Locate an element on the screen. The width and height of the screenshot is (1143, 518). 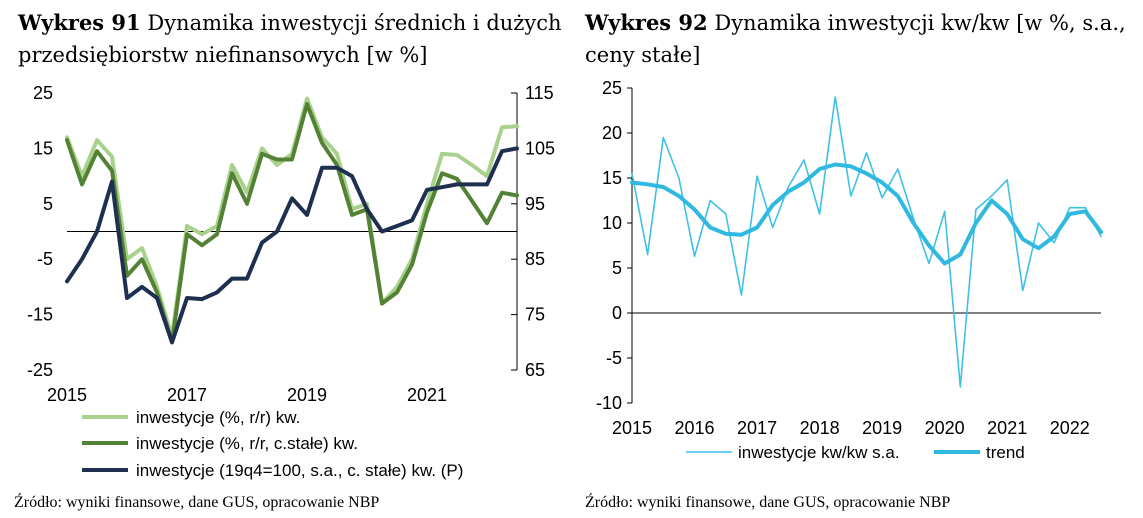
right-chart-xtick-1: 2016 is located at coordinates (695, 428).